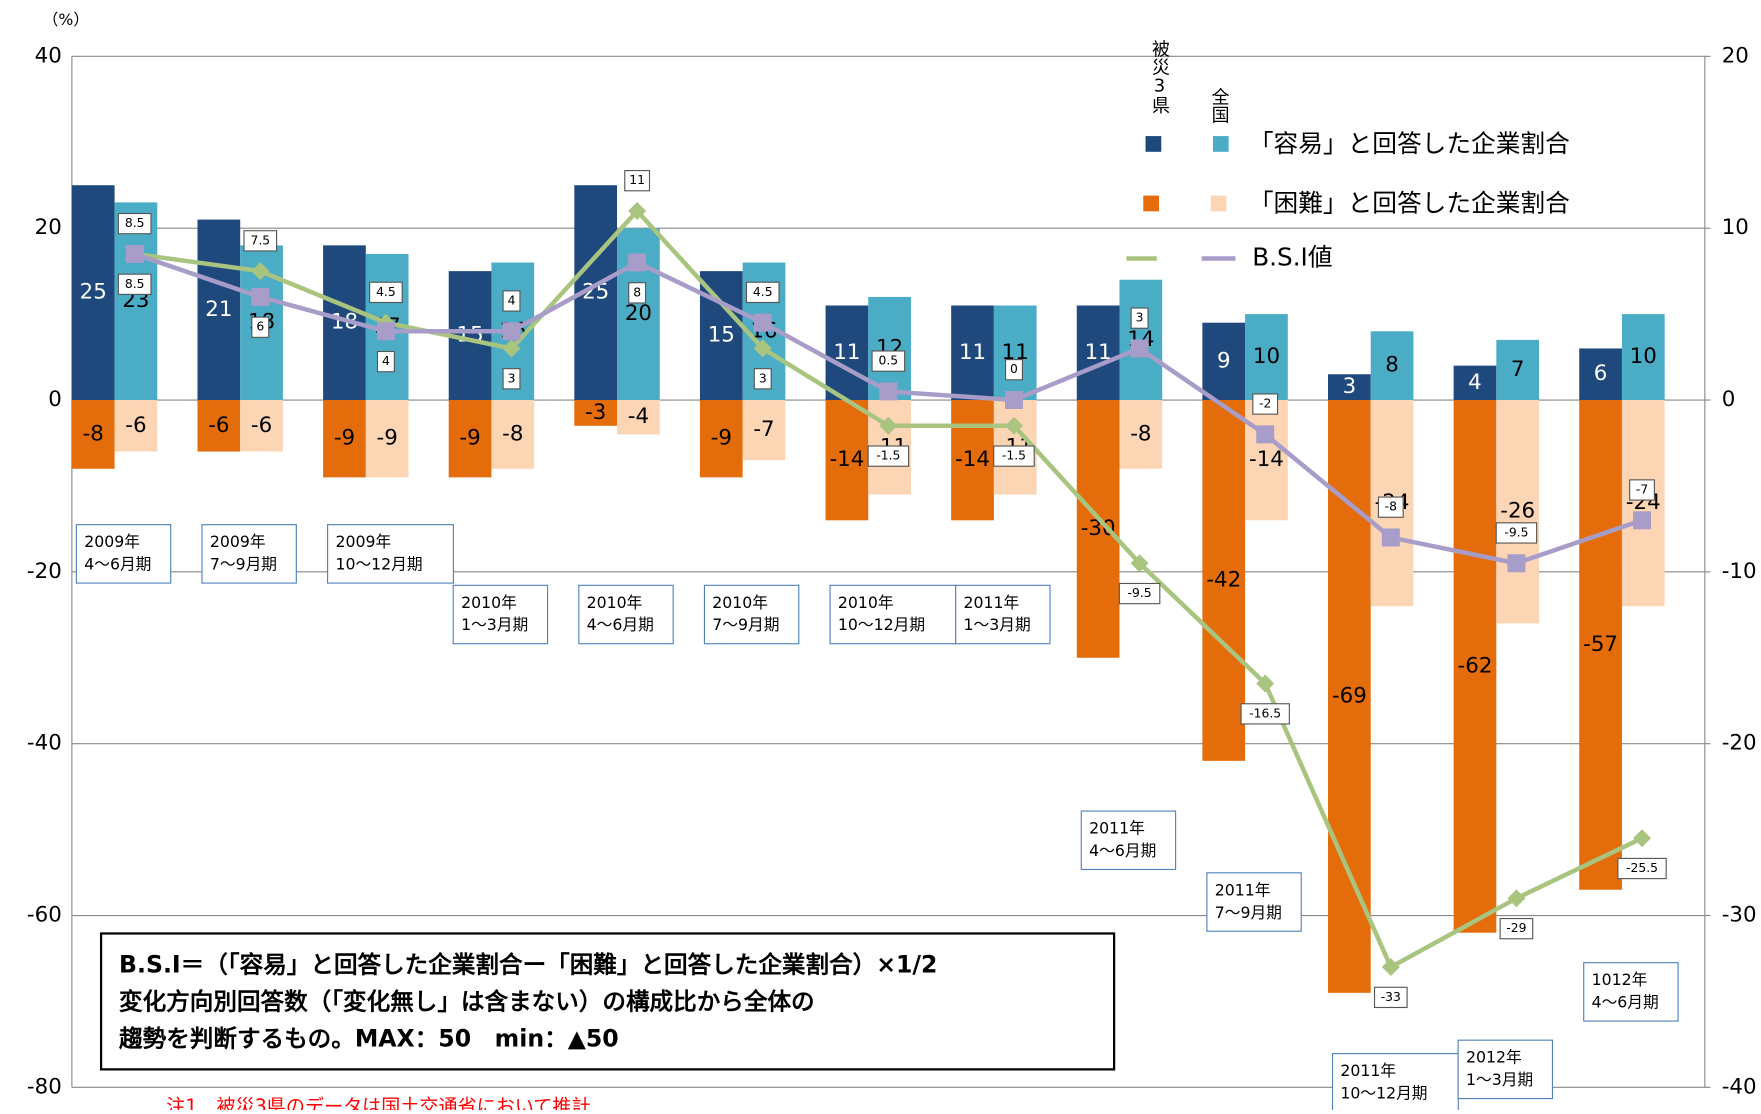 This screenshot has height=1114, width=1761. I want to click on x-tick-label: 4〜6月期, so click(1122, 850).